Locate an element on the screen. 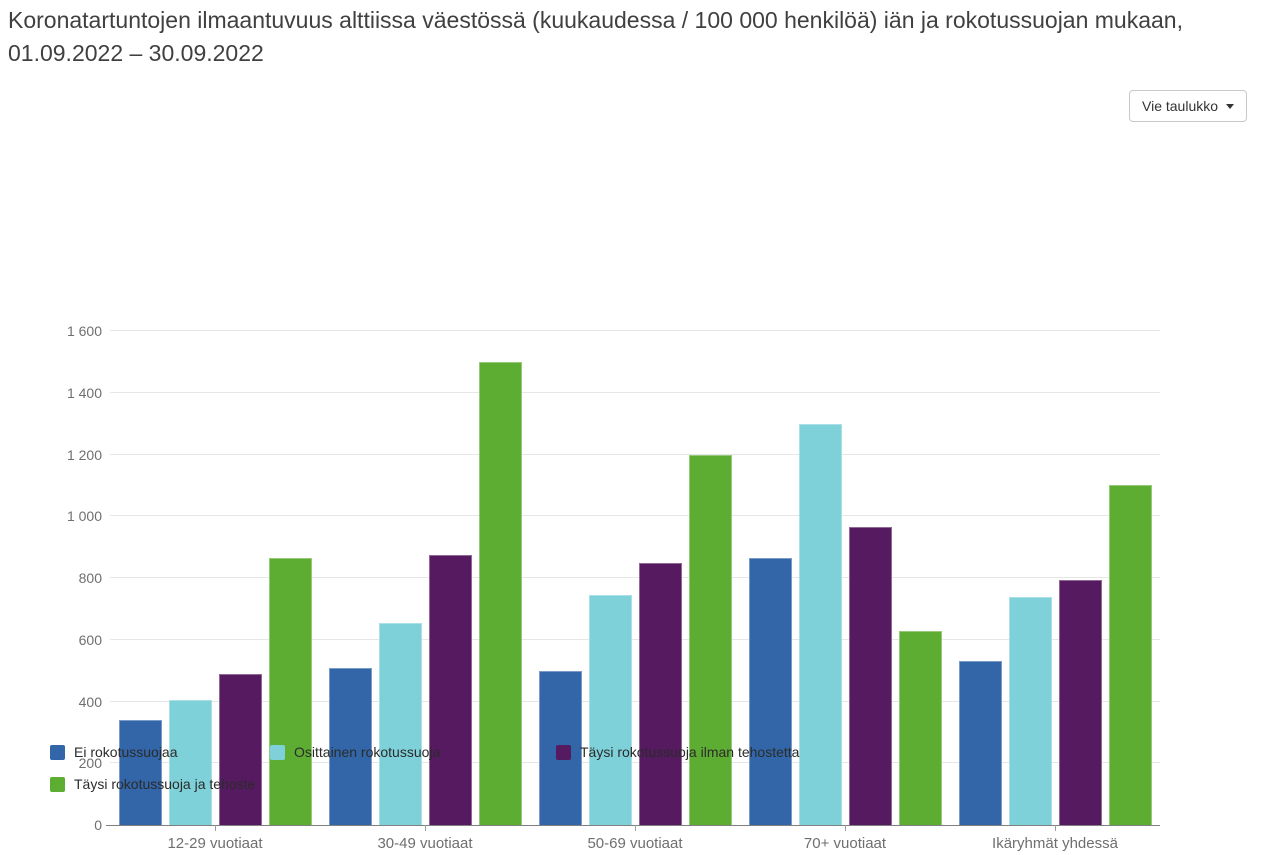 The image size is (1273, 855). legend-item: Täysi rokotussuoja ja tehoste is located at coordinates (152, 784).